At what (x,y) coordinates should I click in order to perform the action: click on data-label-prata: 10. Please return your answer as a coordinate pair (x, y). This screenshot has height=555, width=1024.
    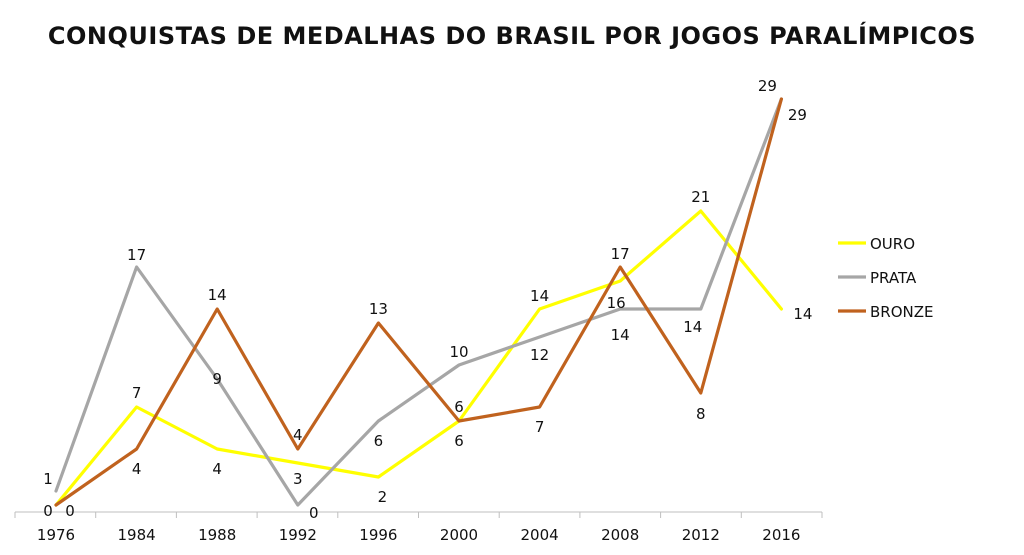
    Looking at the image, I should click on (458, 352).